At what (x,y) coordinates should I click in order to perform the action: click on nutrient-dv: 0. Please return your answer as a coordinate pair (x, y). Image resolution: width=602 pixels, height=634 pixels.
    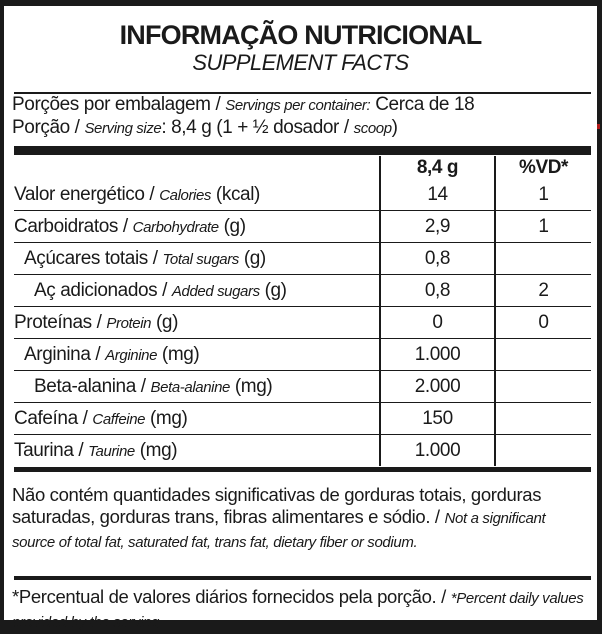
    Looking at the image, I should click on (542, 322).